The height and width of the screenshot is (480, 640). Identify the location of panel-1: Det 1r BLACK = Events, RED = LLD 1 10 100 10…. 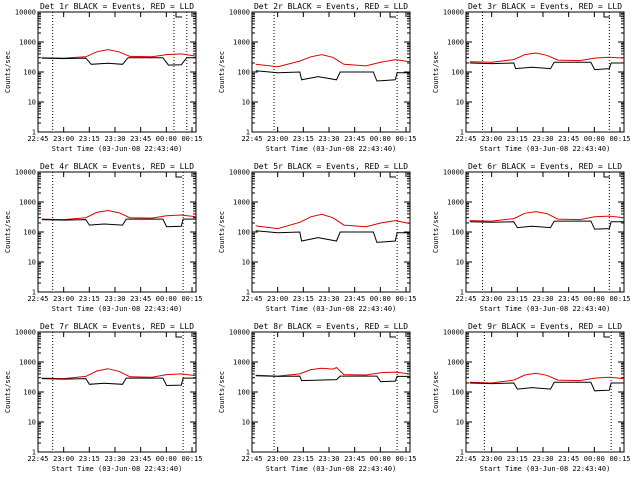
(103, 77).